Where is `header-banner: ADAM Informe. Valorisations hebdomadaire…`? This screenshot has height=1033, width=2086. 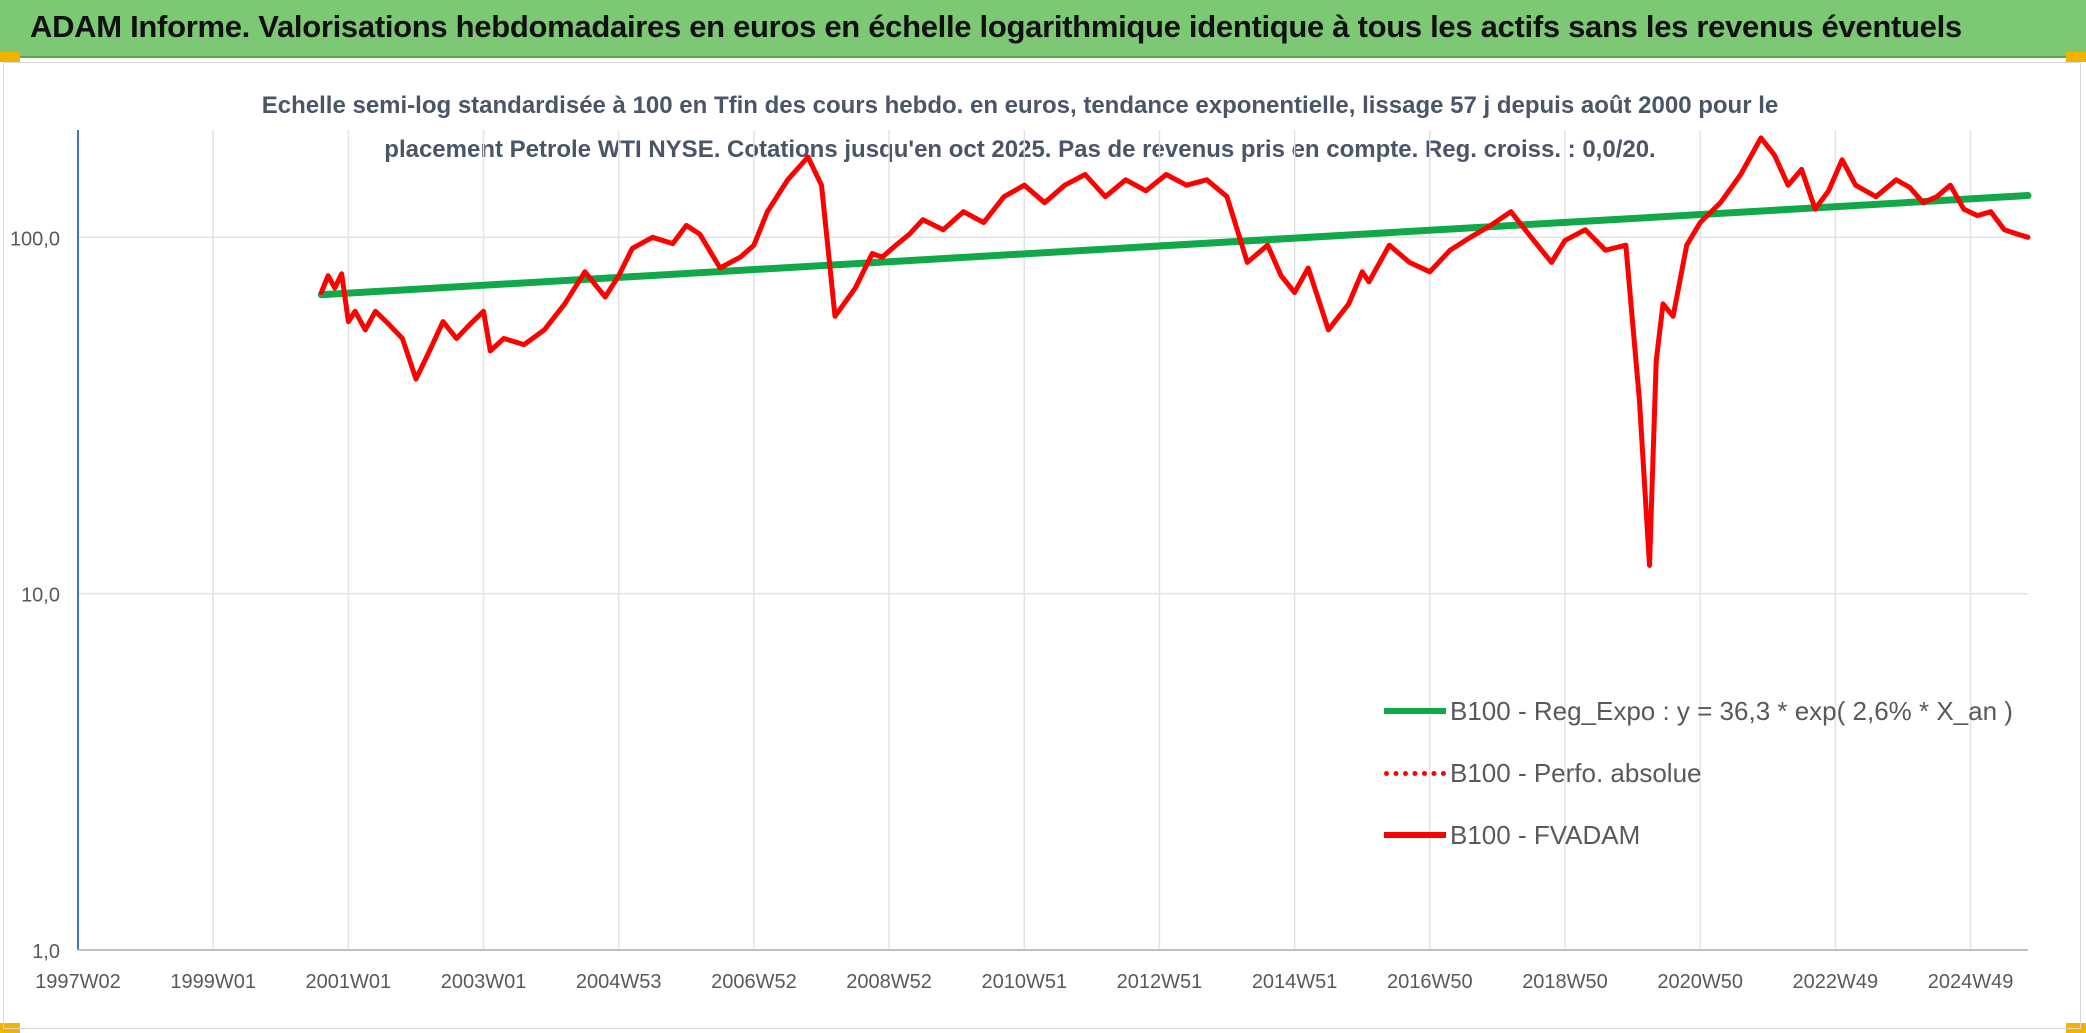
header-banner: ADAM Informe. Valorisations hebdomadaire… is located at coordinates (1043, 29).